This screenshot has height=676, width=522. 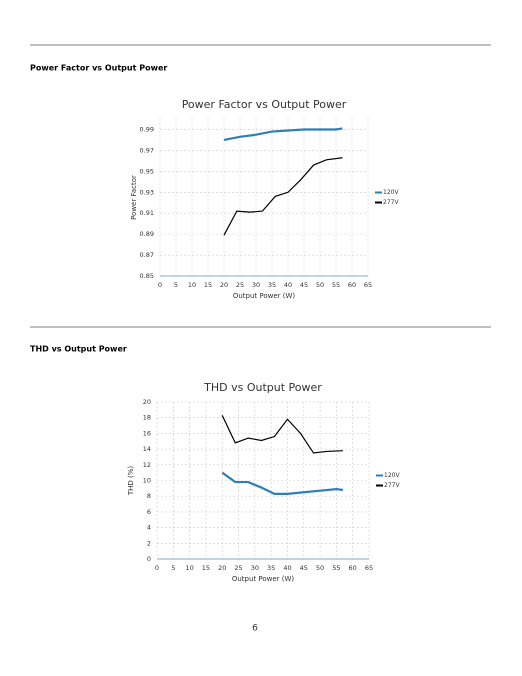 What do you see at coordinates (149, 496) in the screenshot?
I see `y-tick-label: 8` at bounding box center [149, 496].